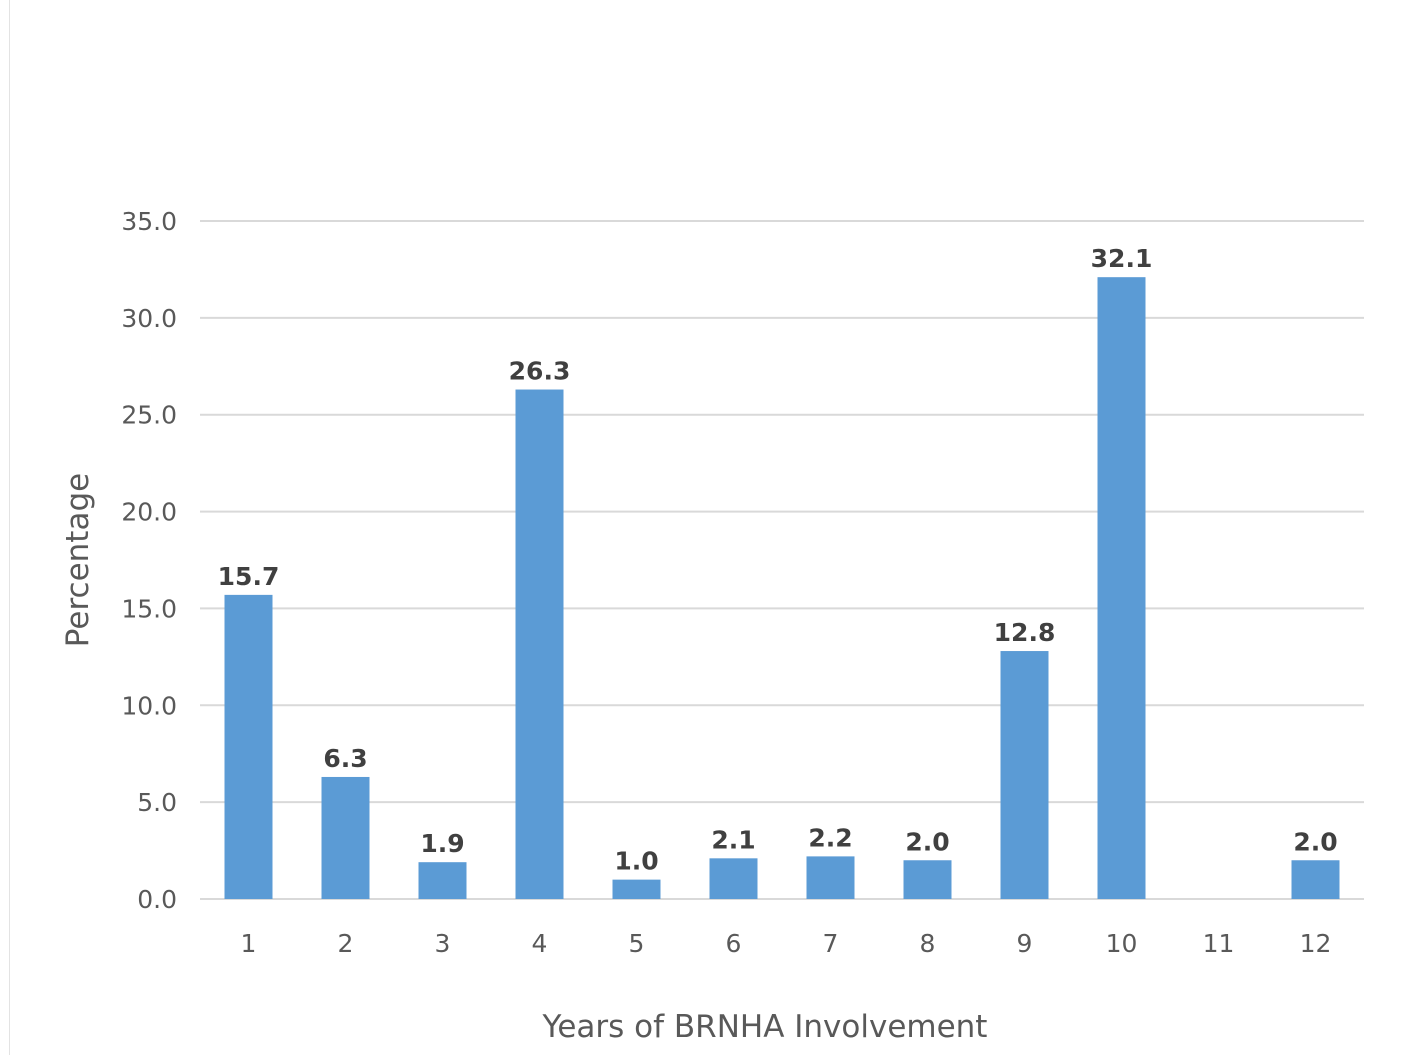 Image resolution: width=1416 pixels, height=1055 pixels. What do you see at coordinates (1122, 943) in the screenshot?
I see `x-tick-label: 10` at bounding box center [1122, 943].